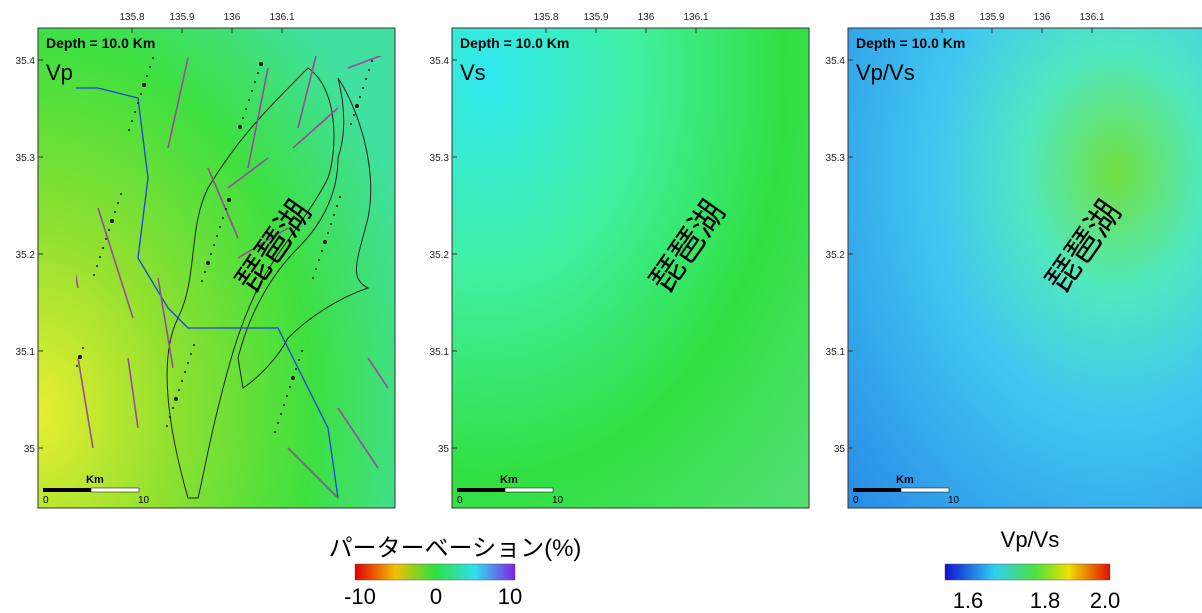 The image size is (1202, 613). Describe the element at coordinates (100, 43) in the screenshot. I see `depth-label: Depth = 10.0 Km` at that location.